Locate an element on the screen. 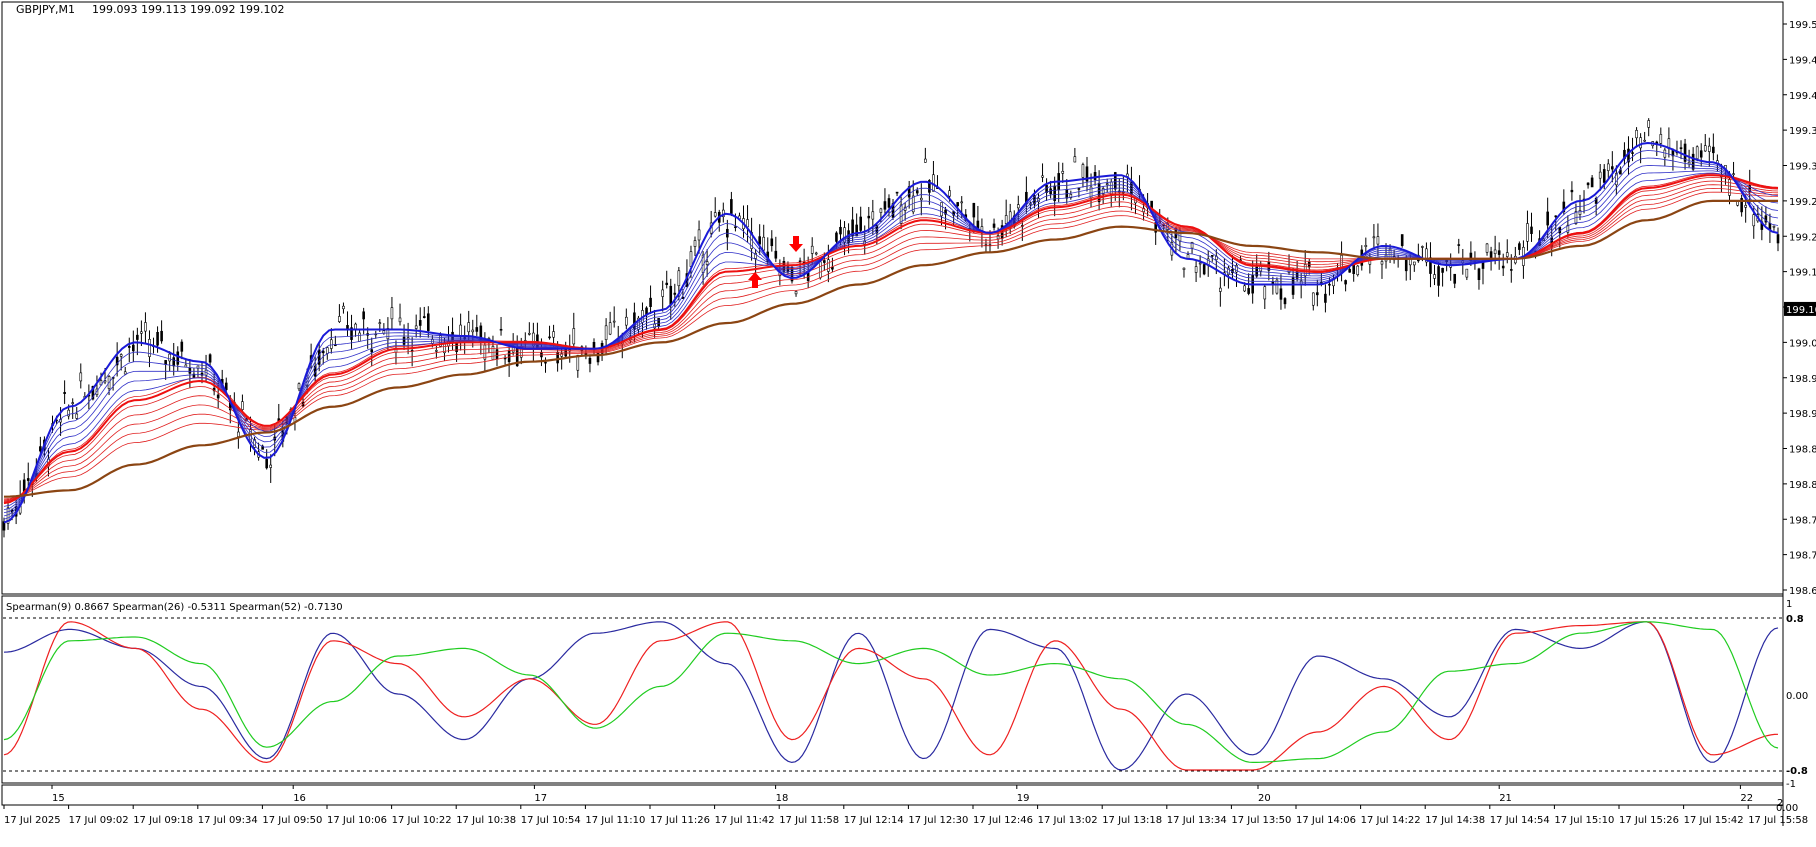 The image size is (1816, 847). buy-arrow-icon is located at coordinates (755, 280).